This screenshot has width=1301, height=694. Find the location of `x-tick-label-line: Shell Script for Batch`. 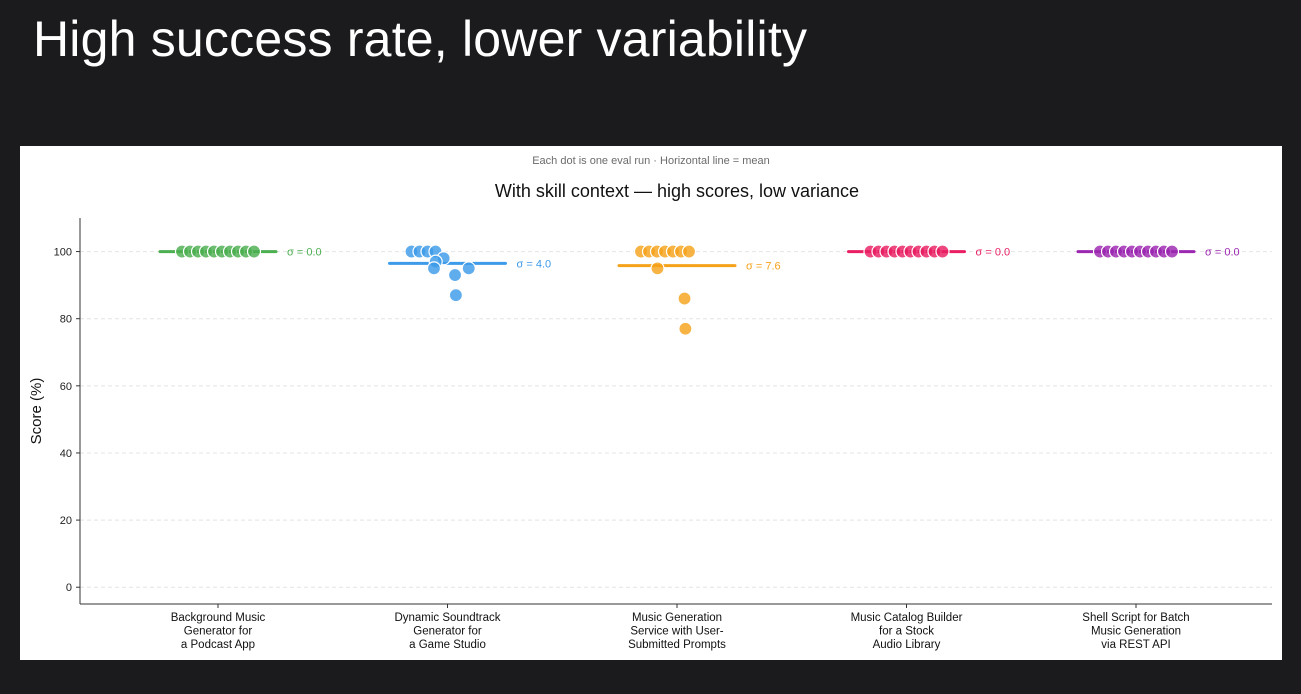

x-tick-label-line: Shell Script for Batch is located at coordinates (1135, 618).